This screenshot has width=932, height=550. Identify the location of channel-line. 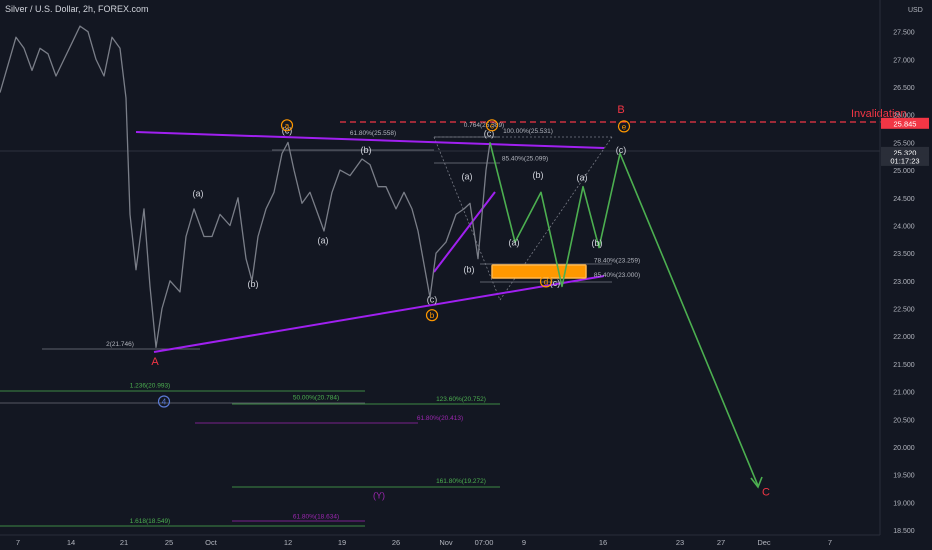
(464, 232).